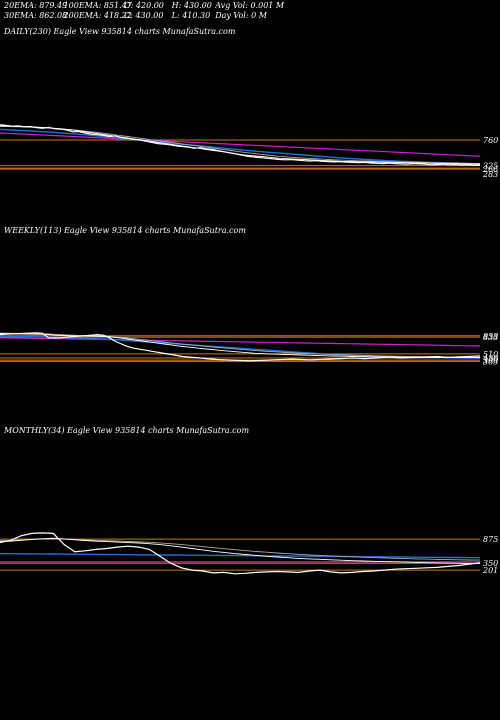  I want to click on monthly-level-label: 350, so click(490, 563).